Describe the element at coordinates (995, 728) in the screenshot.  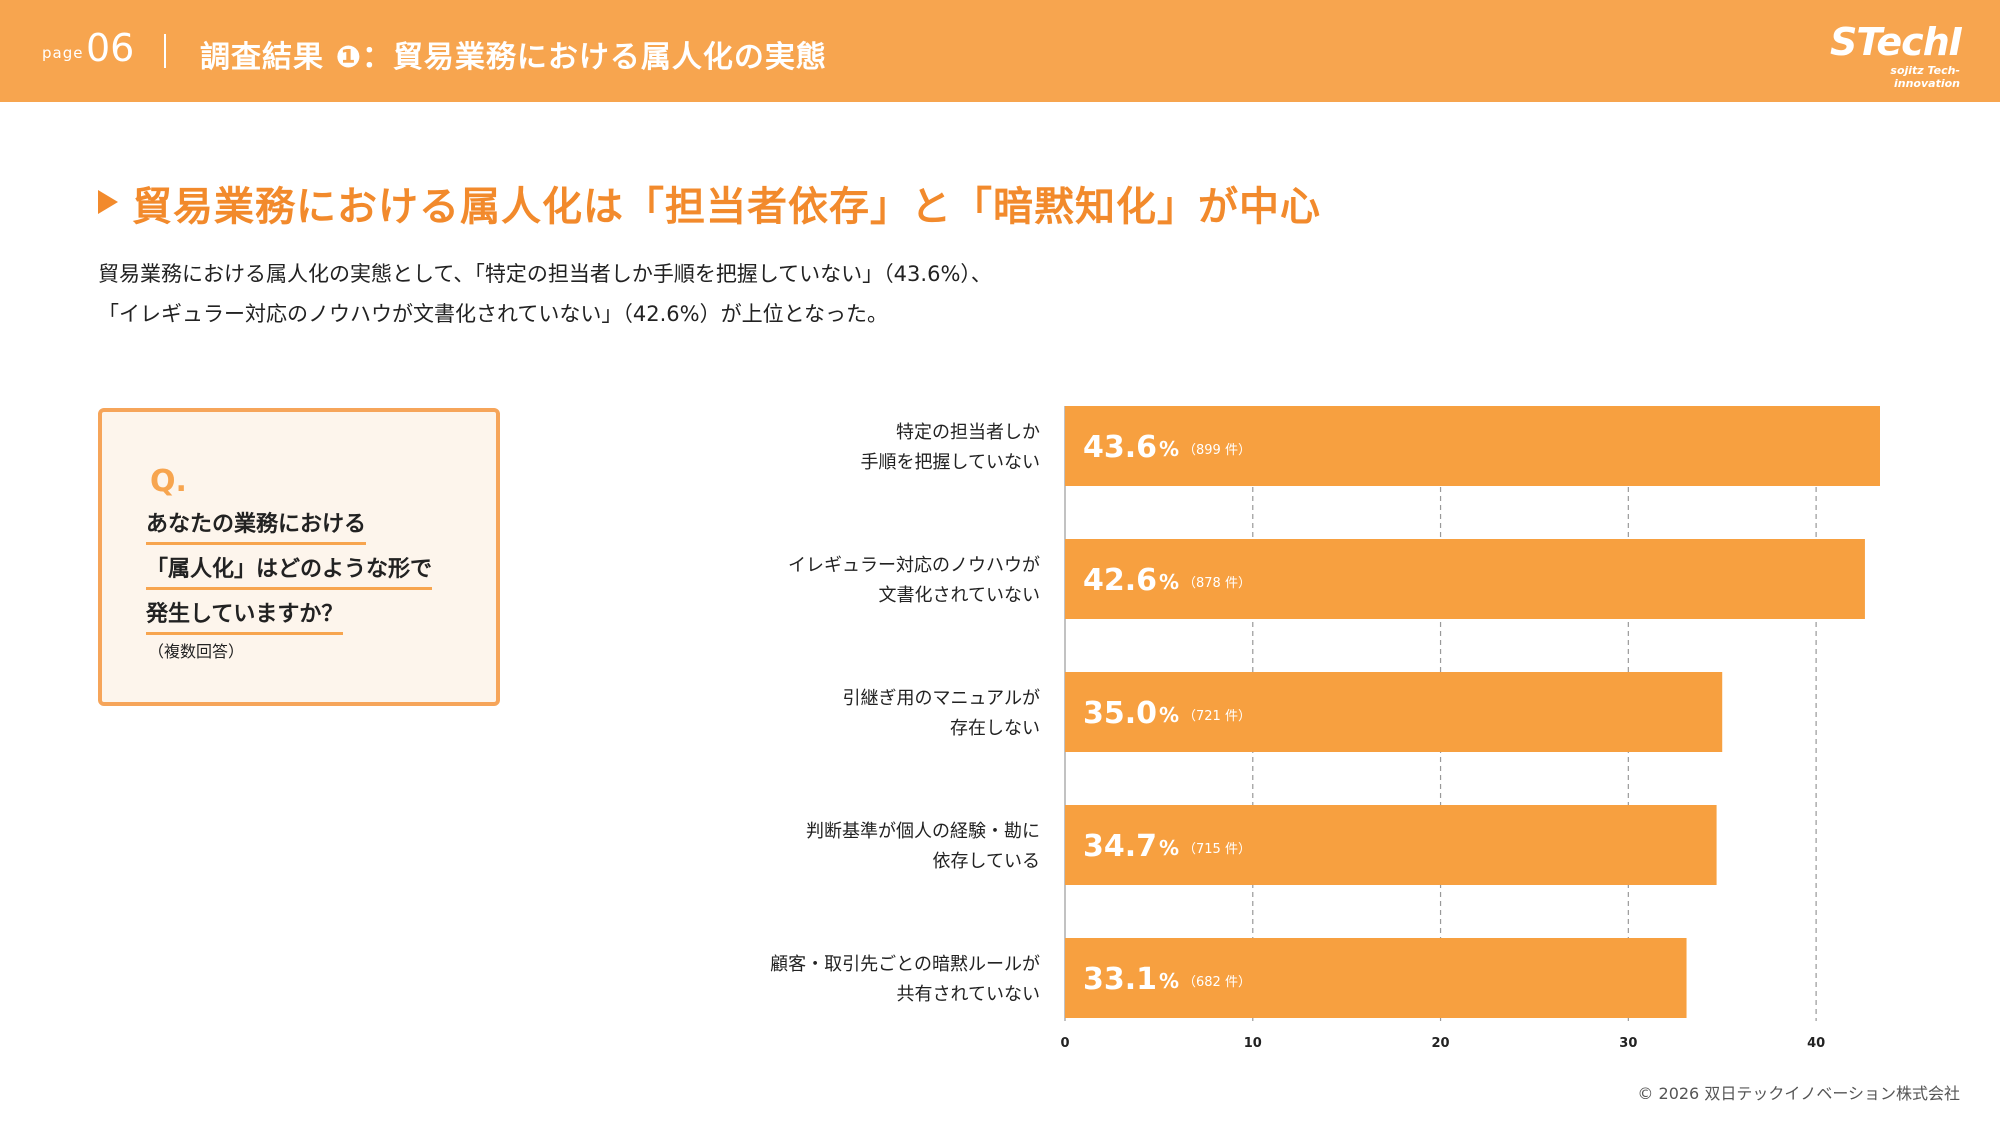
I see `category-label: 存在しない` at that location.